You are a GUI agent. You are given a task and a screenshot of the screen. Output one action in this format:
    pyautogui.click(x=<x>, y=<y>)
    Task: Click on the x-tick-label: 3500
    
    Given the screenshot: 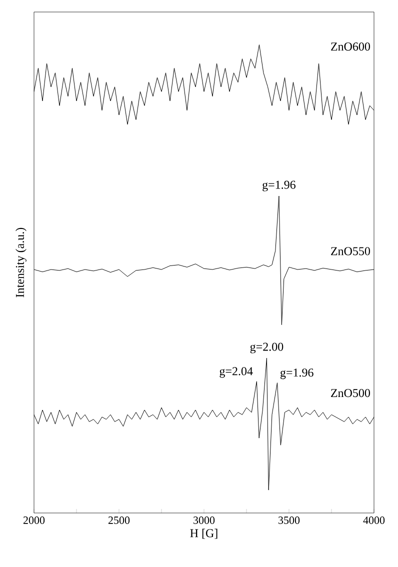 What is the action you would take?
    pyautogui.click(x=289, y=520)
    